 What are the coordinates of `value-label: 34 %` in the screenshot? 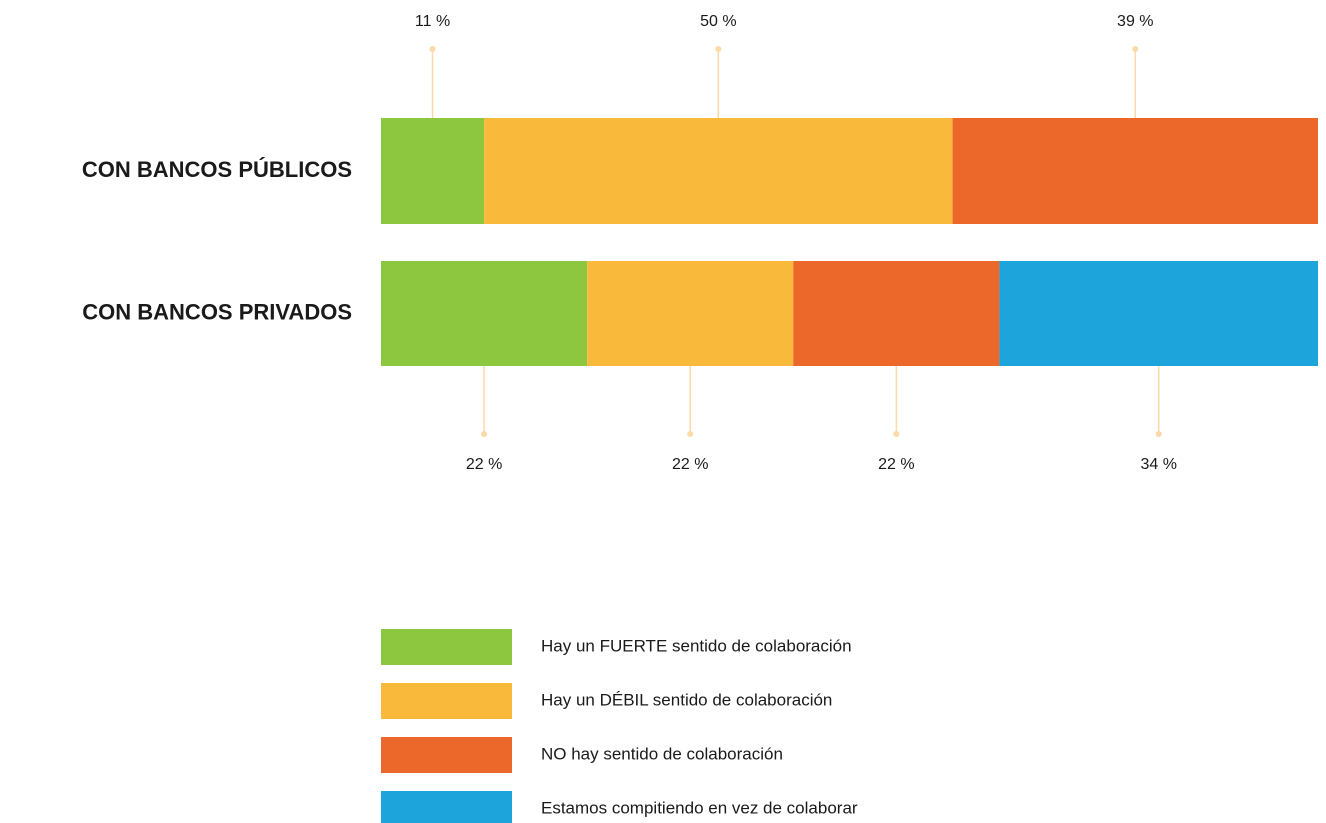 It's located at (1158, 464).